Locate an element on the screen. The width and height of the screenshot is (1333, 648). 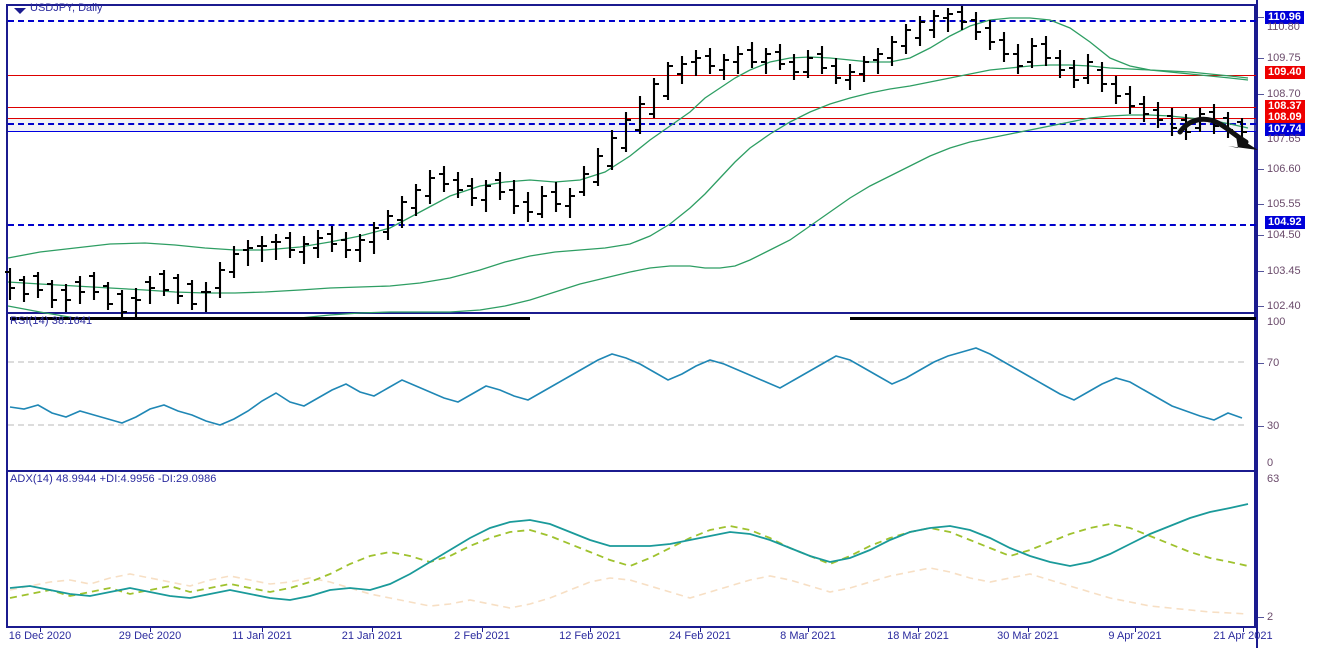
divider-segment-left is located at coordinates (270, 318).